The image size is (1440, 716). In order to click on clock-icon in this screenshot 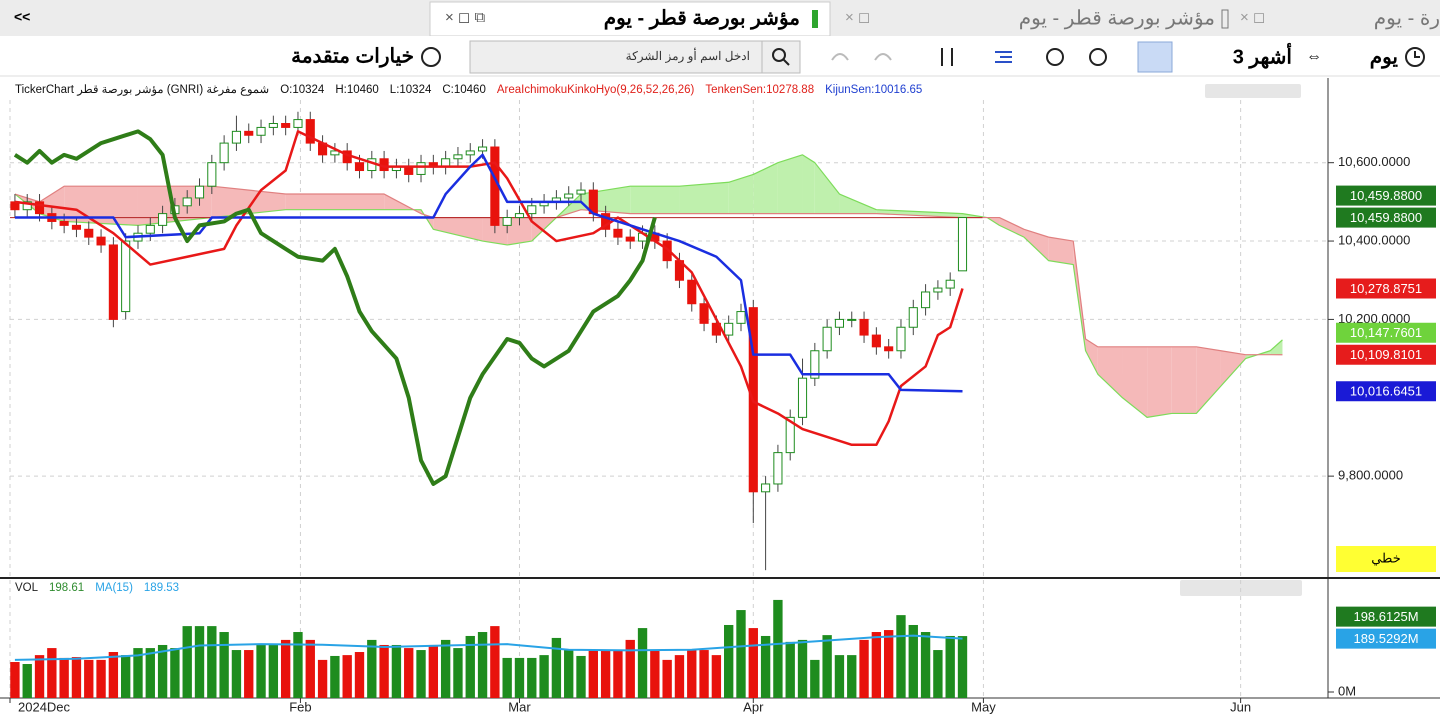, I will do `click(1415, 57)`.